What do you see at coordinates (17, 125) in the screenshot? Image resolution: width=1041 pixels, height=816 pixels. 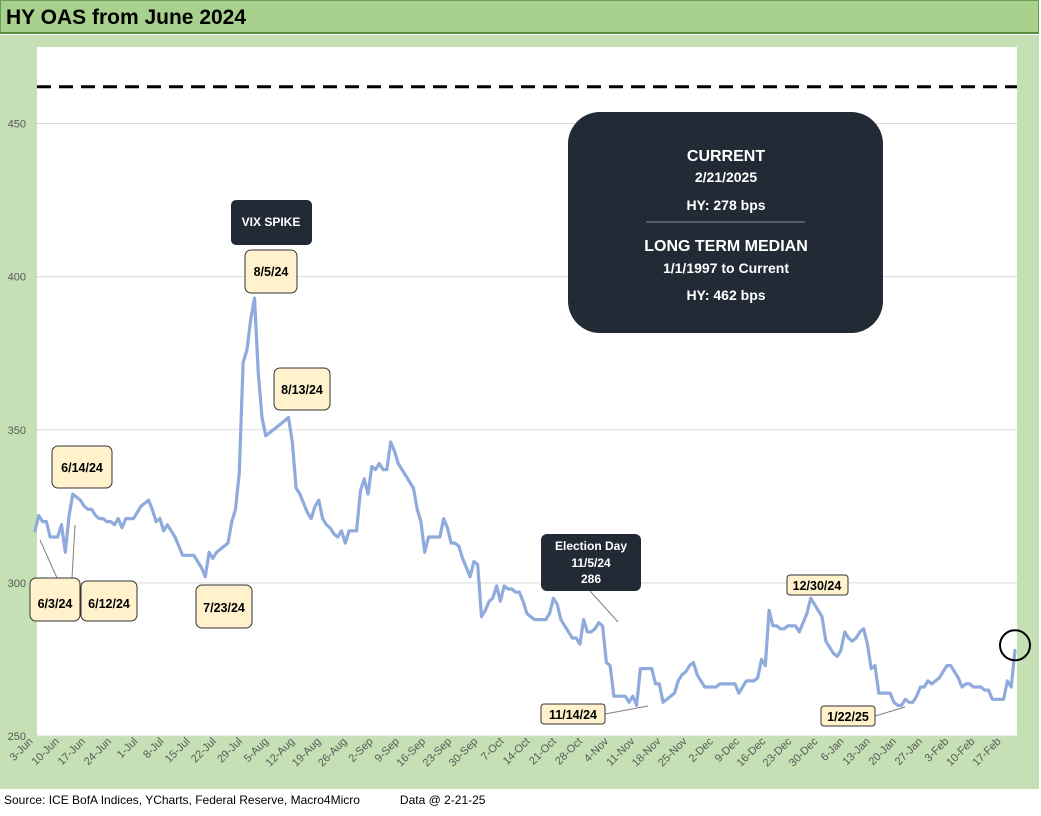 I see `y-tick-label: 450` at bounding box center [17, 125].